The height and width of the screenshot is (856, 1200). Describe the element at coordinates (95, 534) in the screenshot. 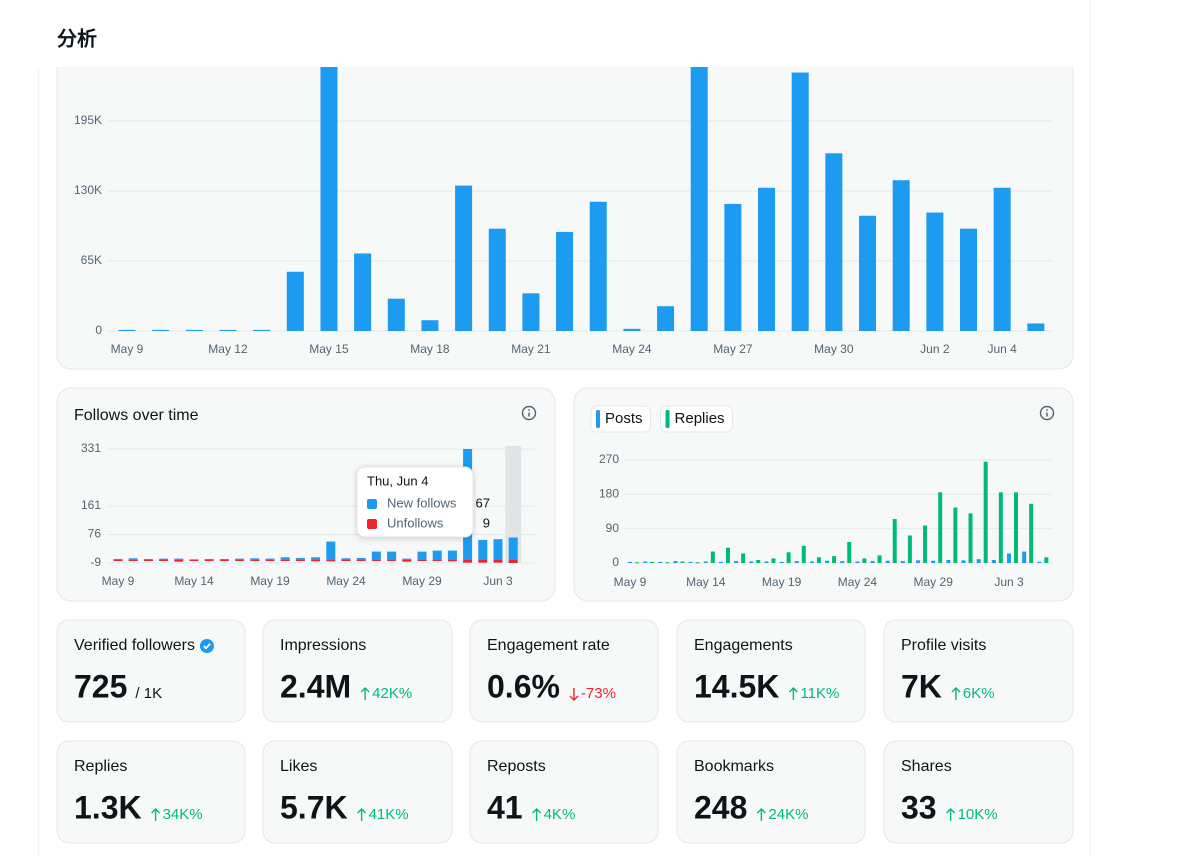

I see `y-tick-label: 76` at that location.